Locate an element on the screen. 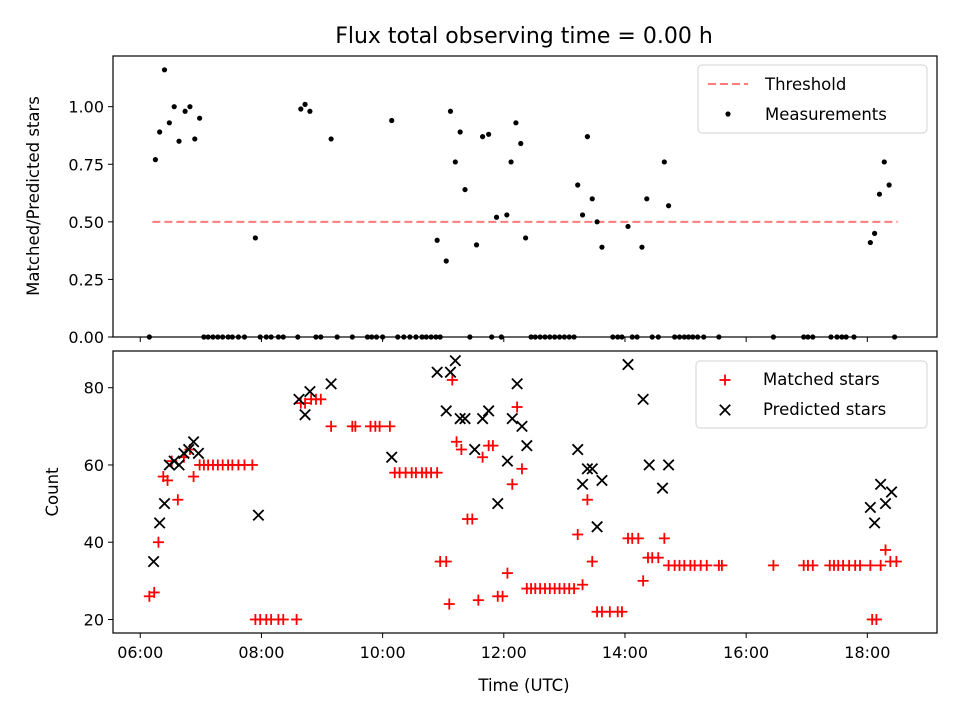  bottom-y-tick-label: 80 is located at coordinates (94, 388).